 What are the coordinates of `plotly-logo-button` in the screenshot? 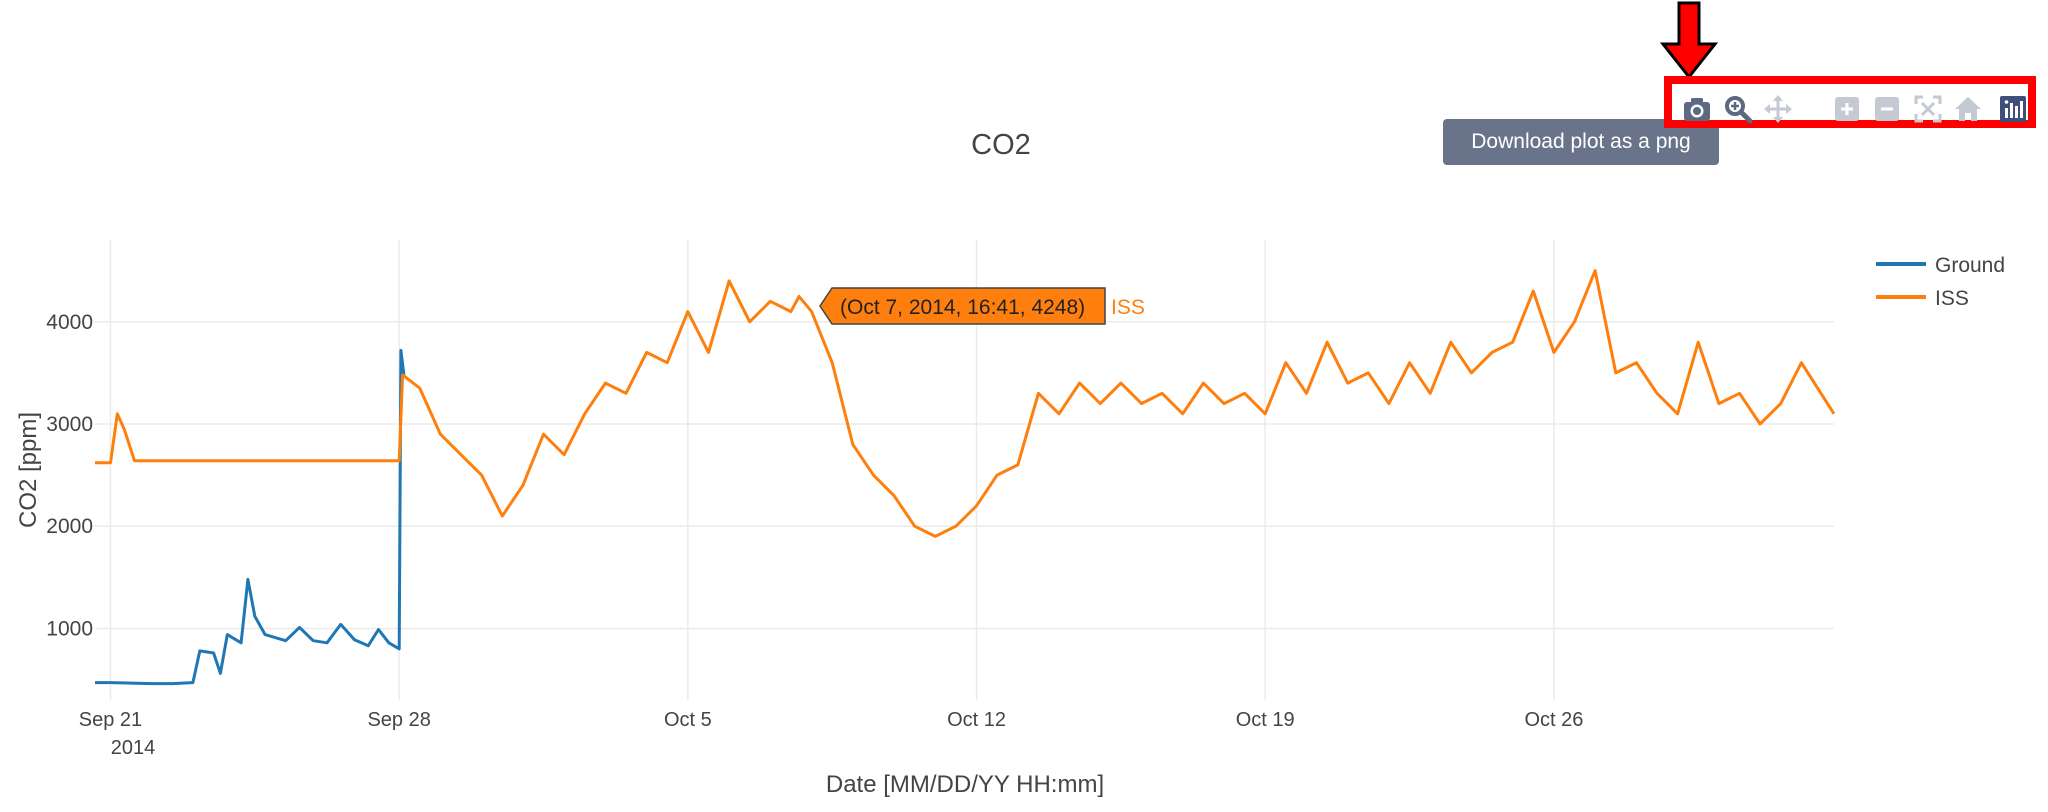 It's located at (2013, 109).